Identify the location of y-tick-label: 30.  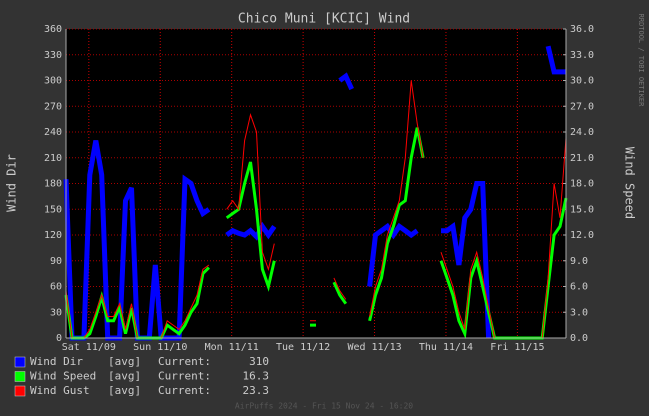
(56, 312).